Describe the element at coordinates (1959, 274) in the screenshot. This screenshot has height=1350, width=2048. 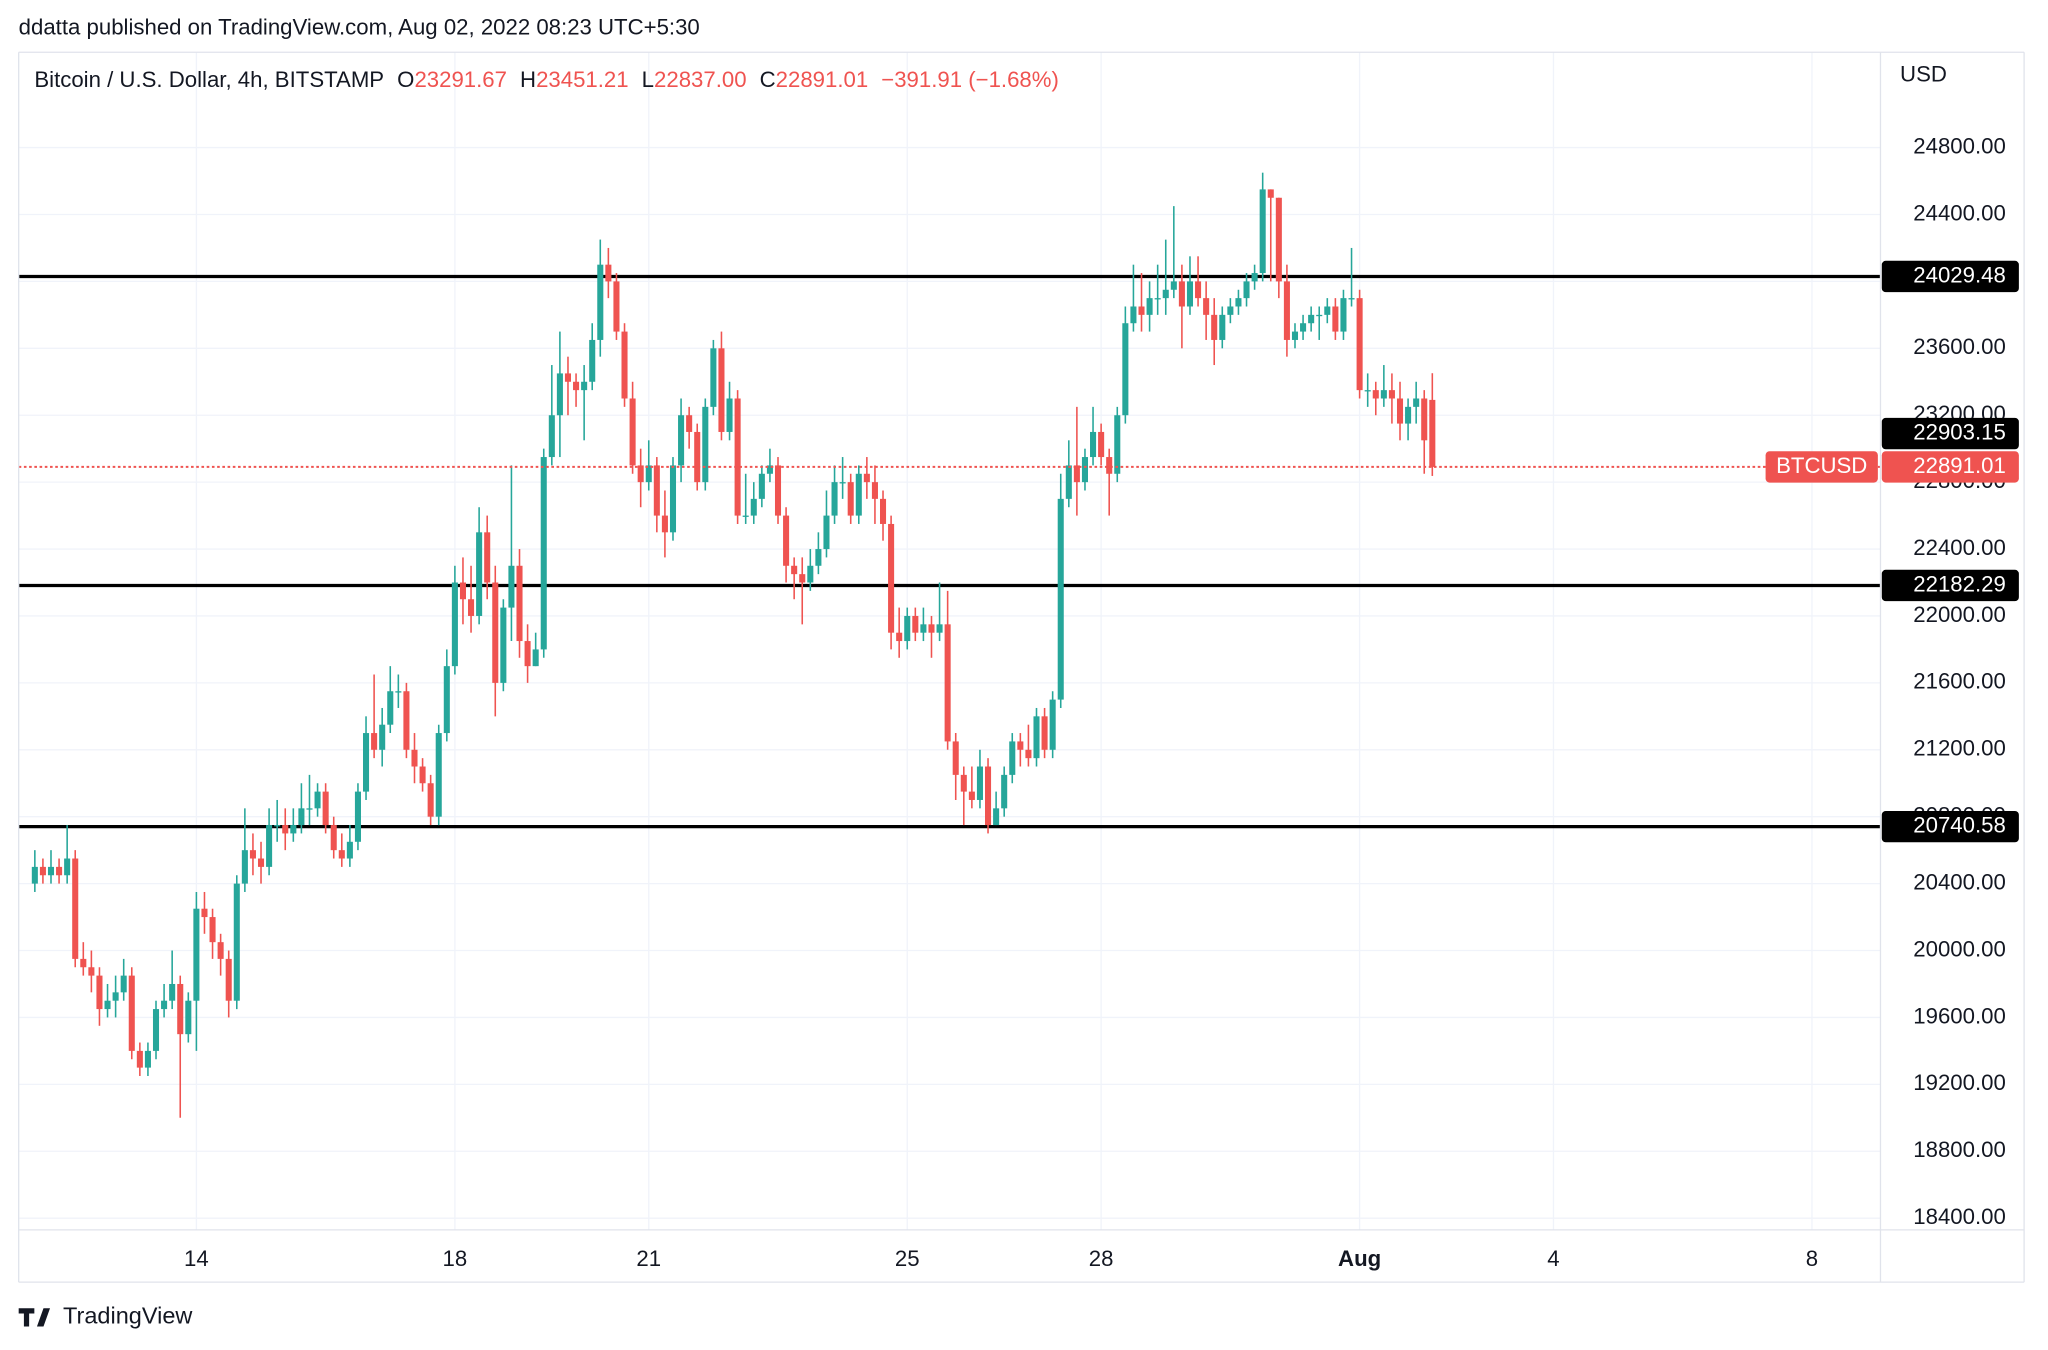
I see `level-label: 24029.48` at that location.